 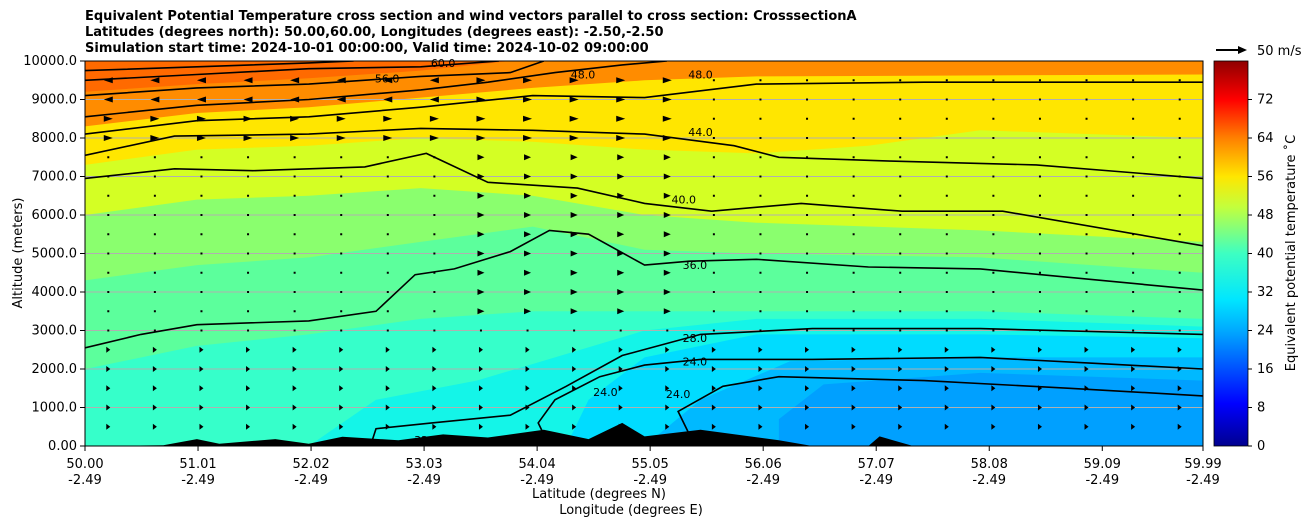 What do you see at coordinates (55, 138) in the screenshot?
I see `y-tick-label-8: 8000.0` at bounding box center [55, 138].